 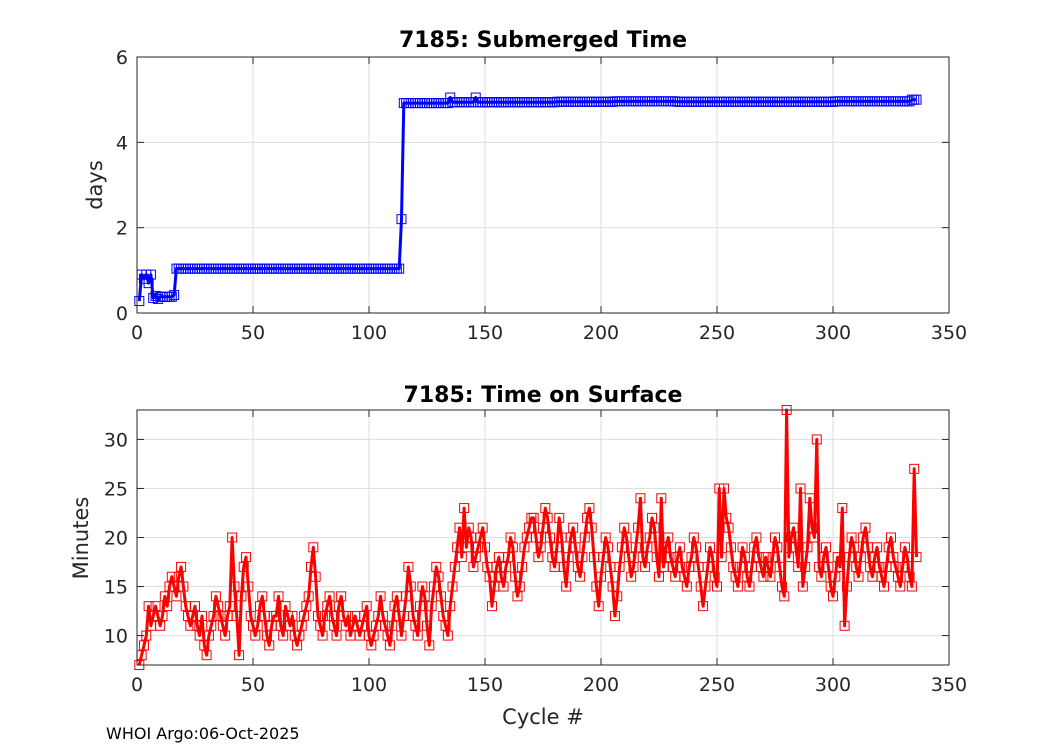 I want to click on submerged-time-ytick-label: 0, so click(x=122, y=314).